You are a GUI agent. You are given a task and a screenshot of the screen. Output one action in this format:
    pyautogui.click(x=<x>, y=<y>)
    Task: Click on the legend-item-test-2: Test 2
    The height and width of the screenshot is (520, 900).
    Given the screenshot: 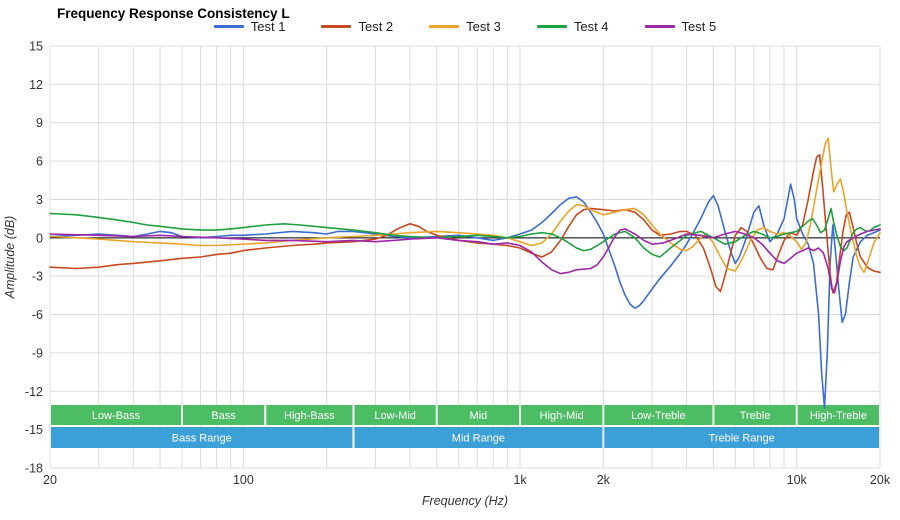 What is the action you would take?
    pyautogui.click(x=357, y=26)
    